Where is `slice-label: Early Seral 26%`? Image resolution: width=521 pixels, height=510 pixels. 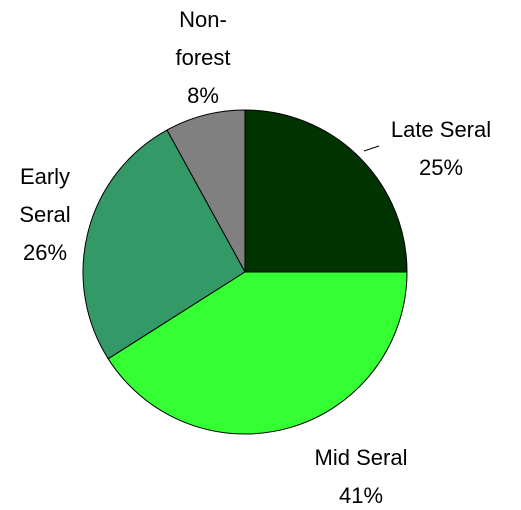 slice-label: Early Seral 26% is located at coordinates (45, 215).